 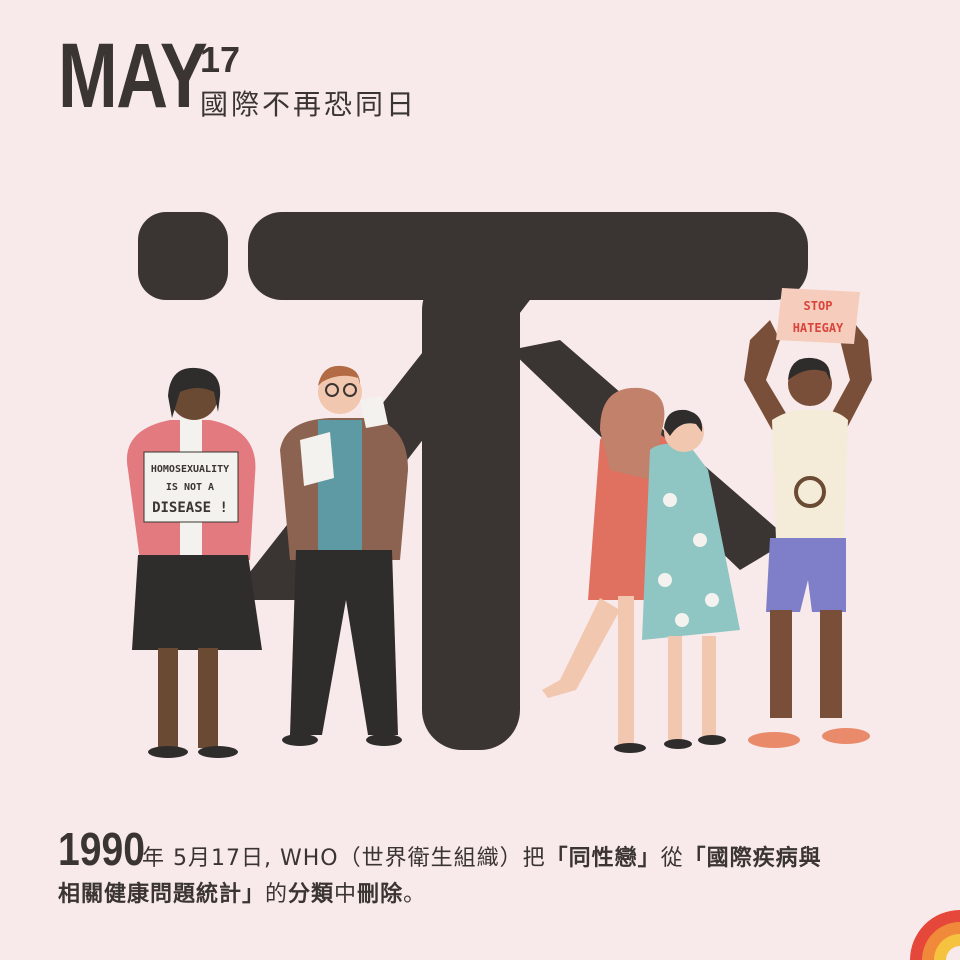 I want to click on caption-line-1-part-2: 從, so click(x=672, y=858).